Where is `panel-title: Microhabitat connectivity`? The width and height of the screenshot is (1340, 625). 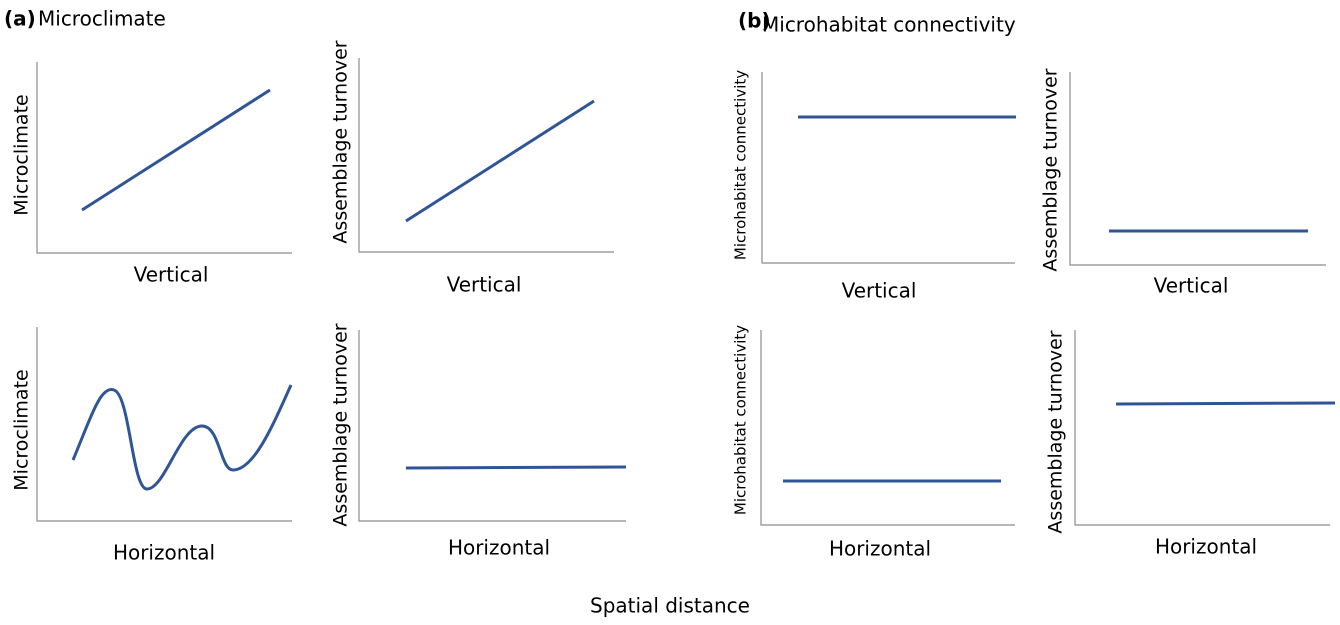
panel-title: Microhabitat connectivity is located at coordinates (889, 25).